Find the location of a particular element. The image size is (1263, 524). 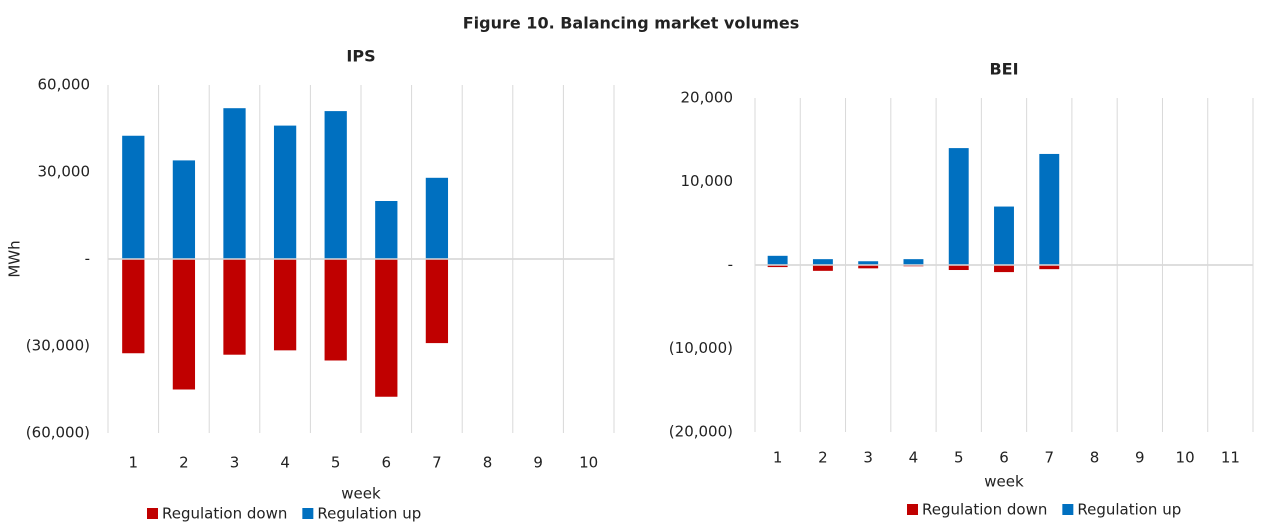

chart-title: IPS is located at coordinates (360, 56).